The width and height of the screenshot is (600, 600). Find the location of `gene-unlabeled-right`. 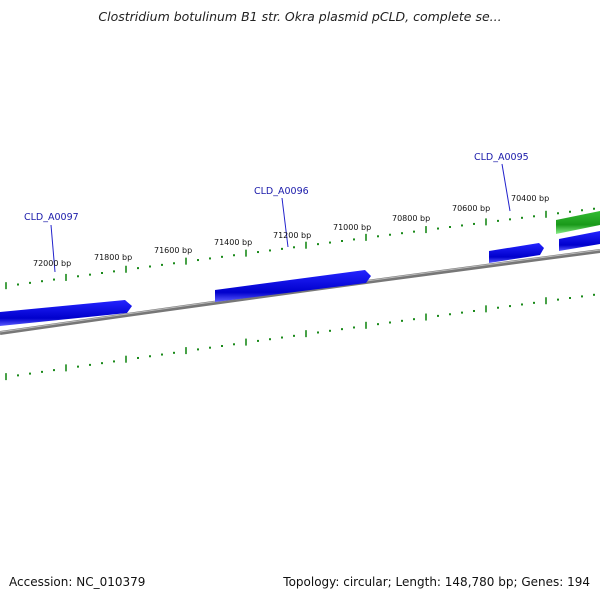

gene-unlabeled-right is located at coordinates (579, 241).